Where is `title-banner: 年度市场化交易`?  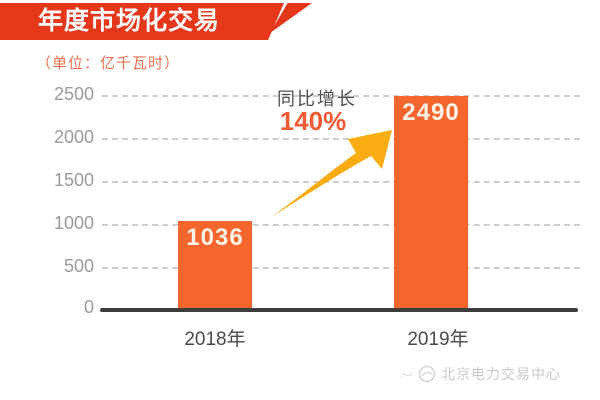
title-banner: 年度市场化交易 is located at coordinates (142, 21).